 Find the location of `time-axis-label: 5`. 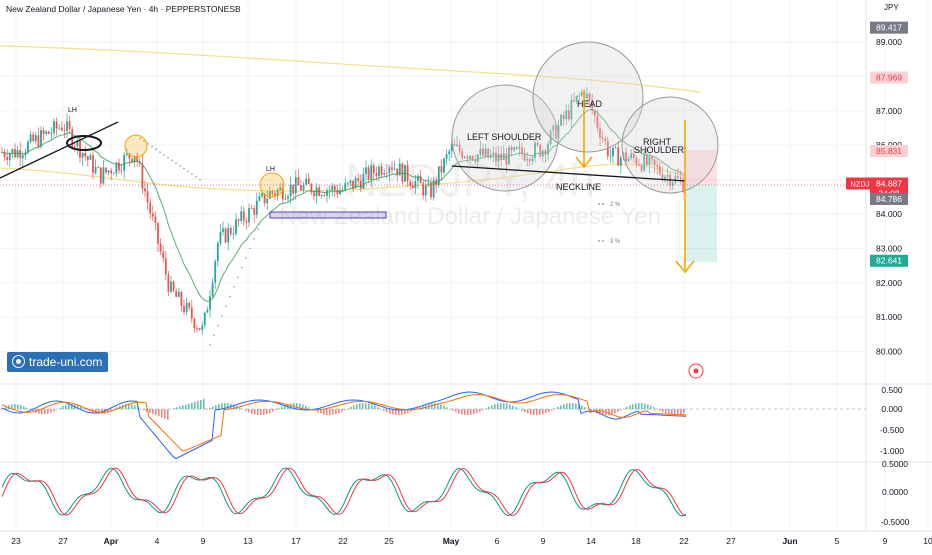

time-axis-label: 5 is located at coordinates (837, 541).